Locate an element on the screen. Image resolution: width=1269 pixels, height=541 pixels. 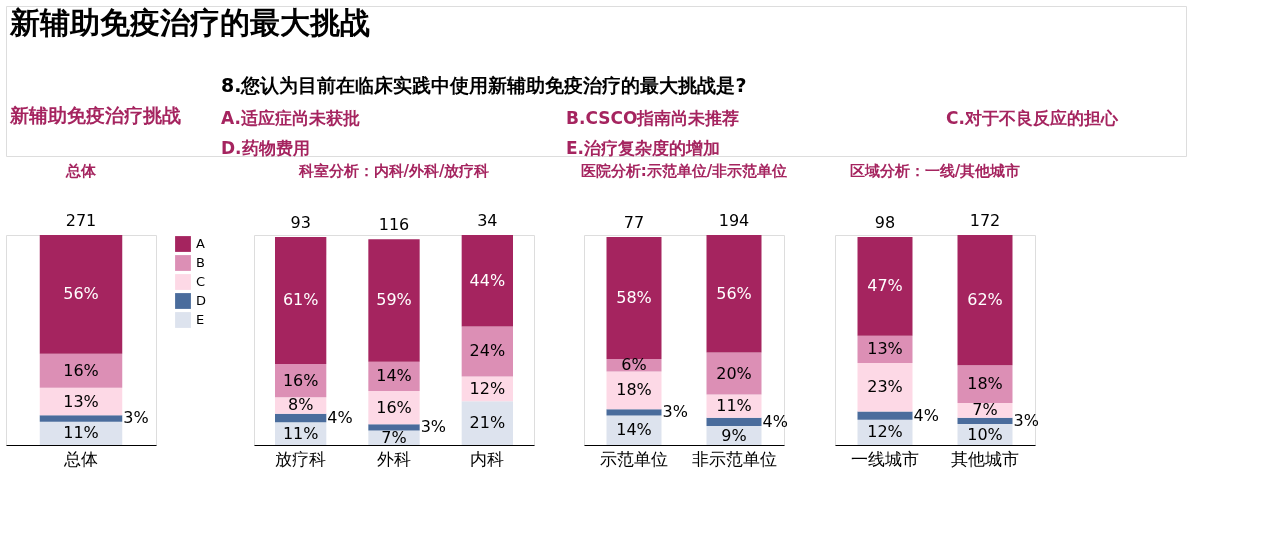
x-tick-label: 外科 is located at coordinates (394, 458).